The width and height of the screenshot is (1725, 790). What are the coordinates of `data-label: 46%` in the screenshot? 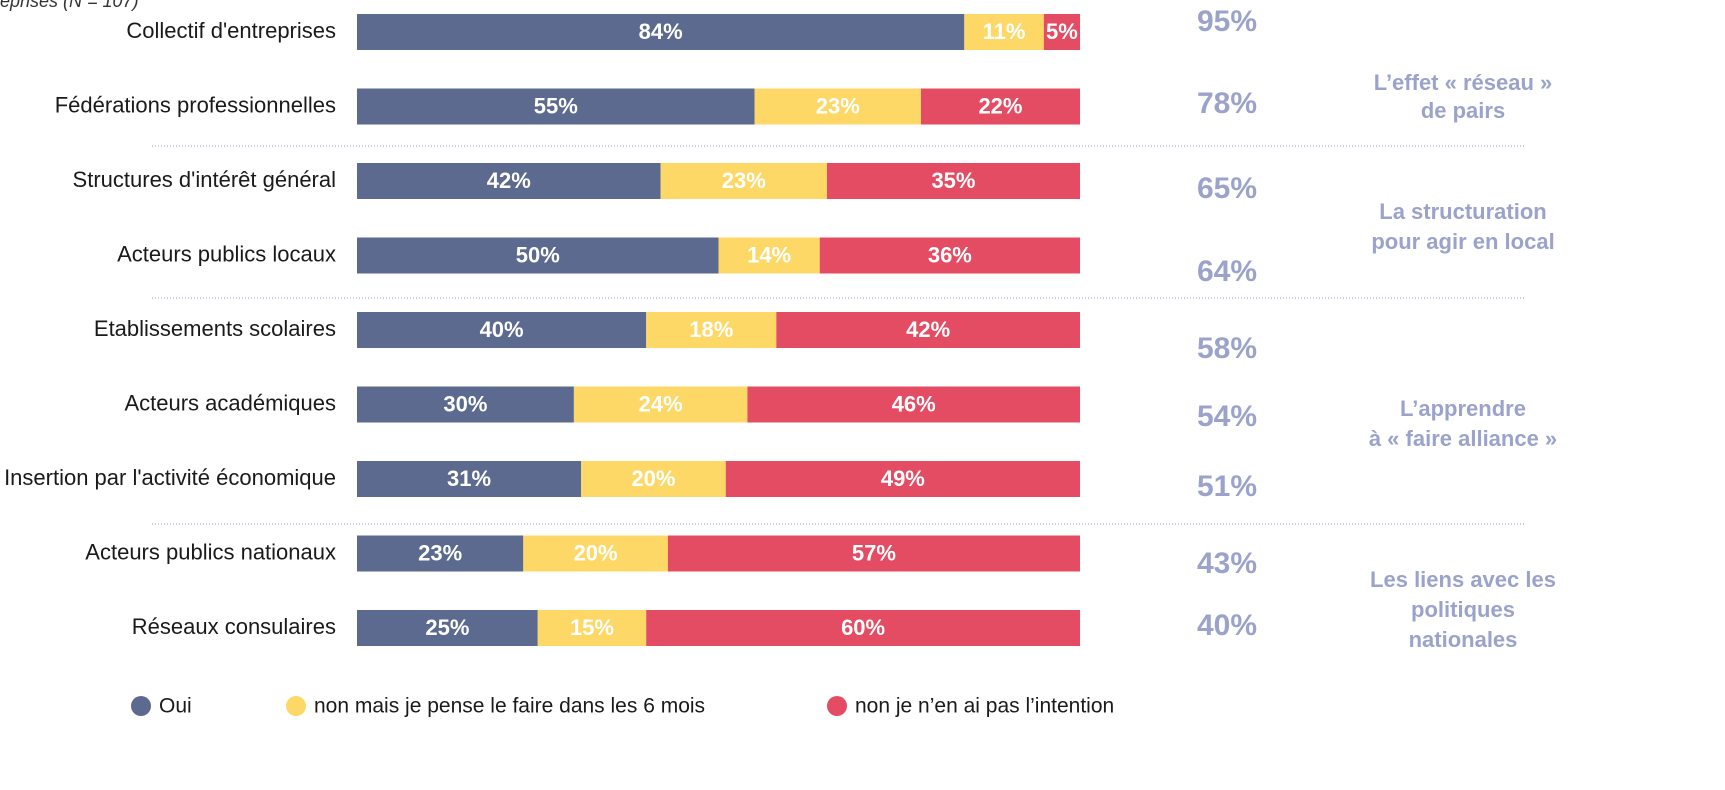 It's located at (914, 403).